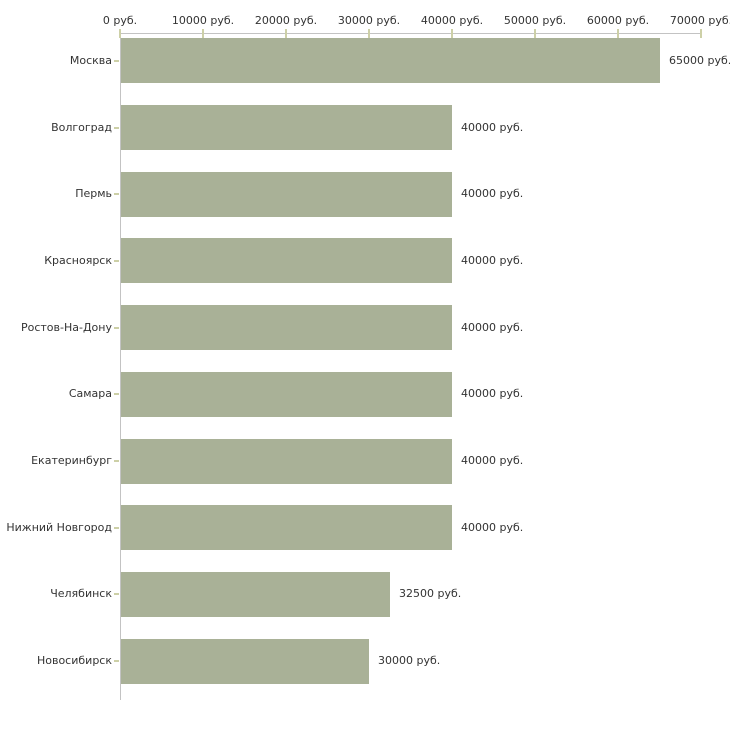 The image size is (730, 730). What do you see at coordinates (535, 20) in the screenshot?
I see `x-axis-tick-label: 50000 руб.` at bounding box center [535, 20].